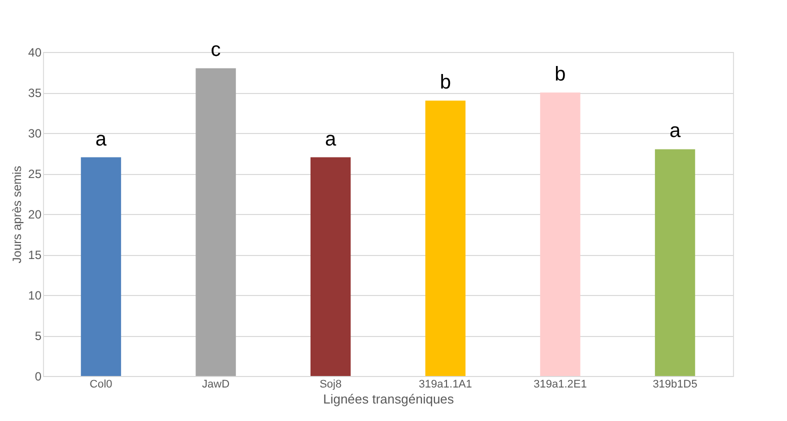  I want to click on y-tick-label: 5, so click(38, 336).